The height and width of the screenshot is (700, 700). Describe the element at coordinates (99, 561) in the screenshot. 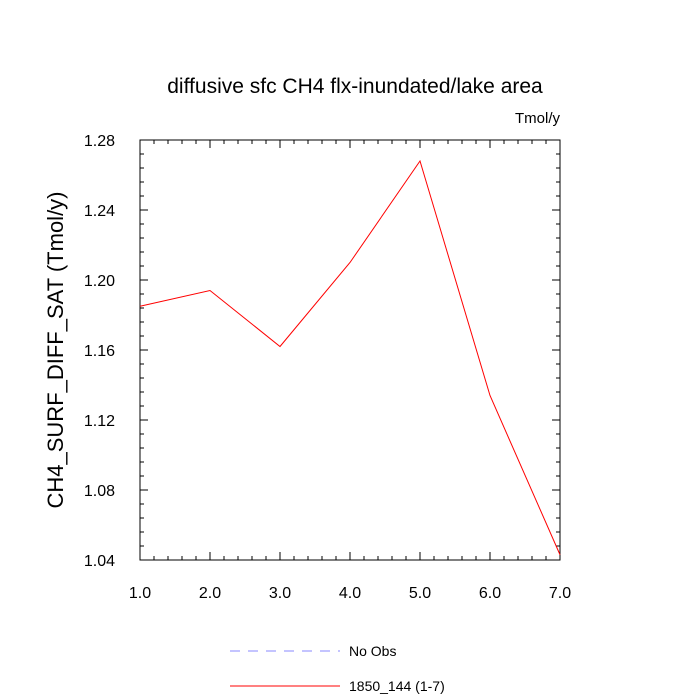

I see `y-tick-label: 1.04` at that location.